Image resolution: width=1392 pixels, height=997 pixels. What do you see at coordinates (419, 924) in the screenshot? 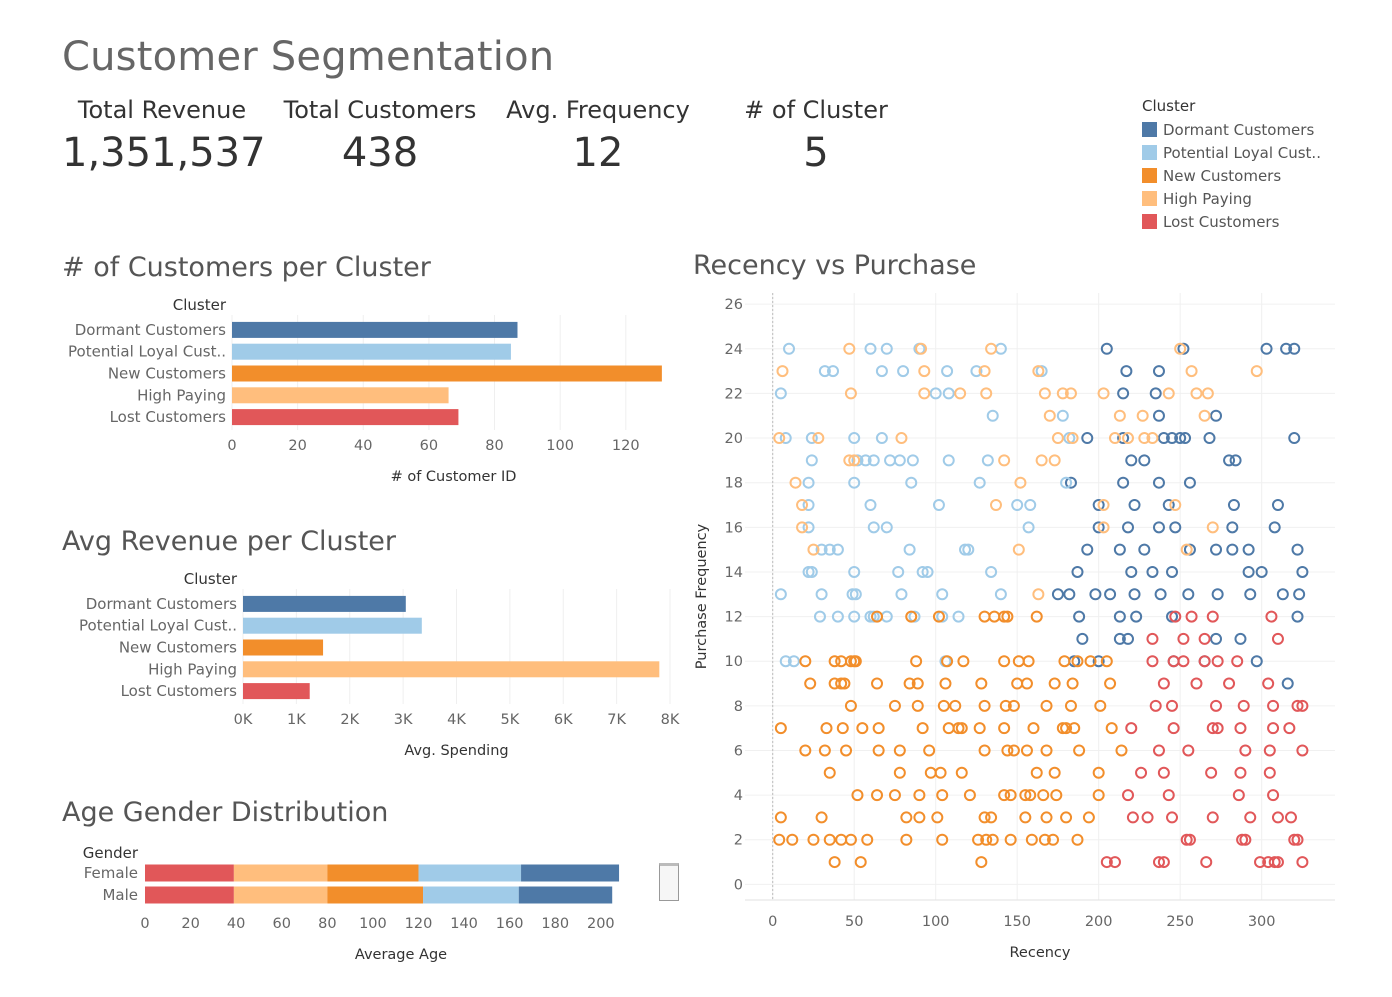
I see `tick-label: 120` at bounding box center [419, 924].